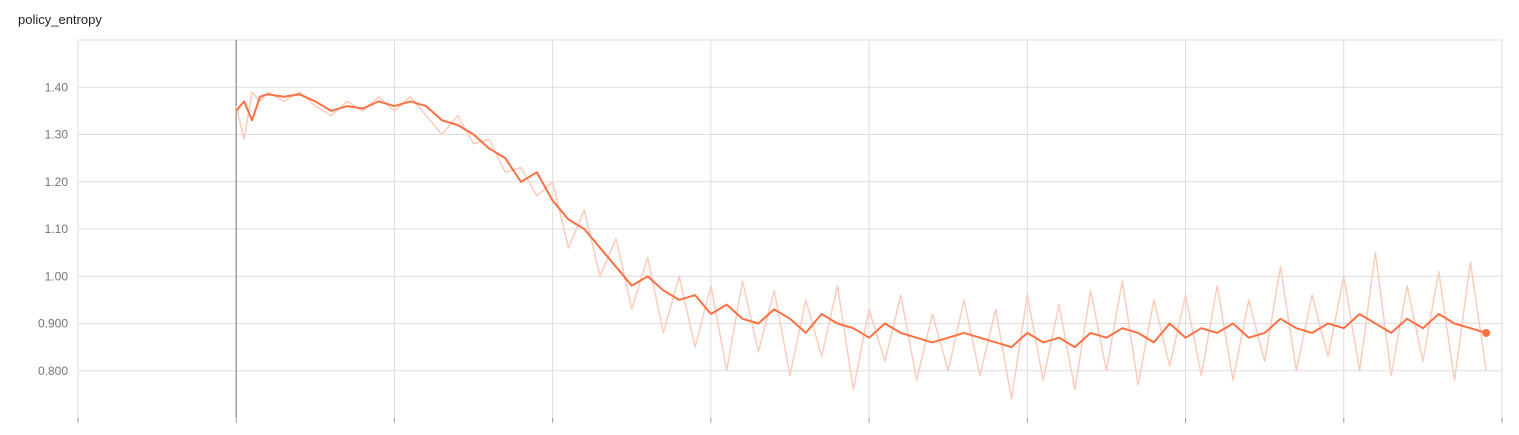  I want to click on y-tick-label: 0.800, so click(53, 371).